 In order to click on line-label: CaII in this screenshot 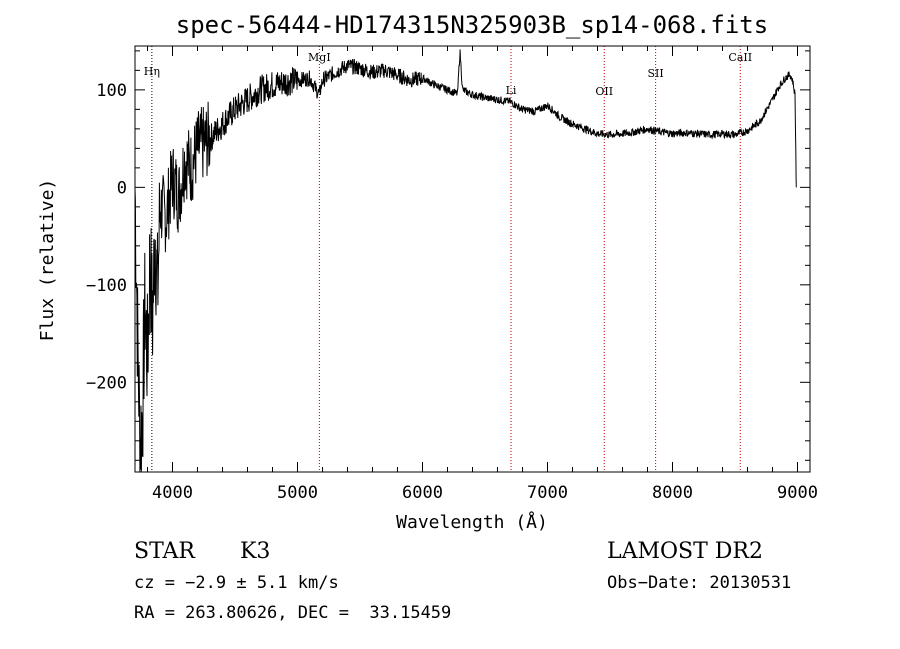, I will do `click(740, 57)`.